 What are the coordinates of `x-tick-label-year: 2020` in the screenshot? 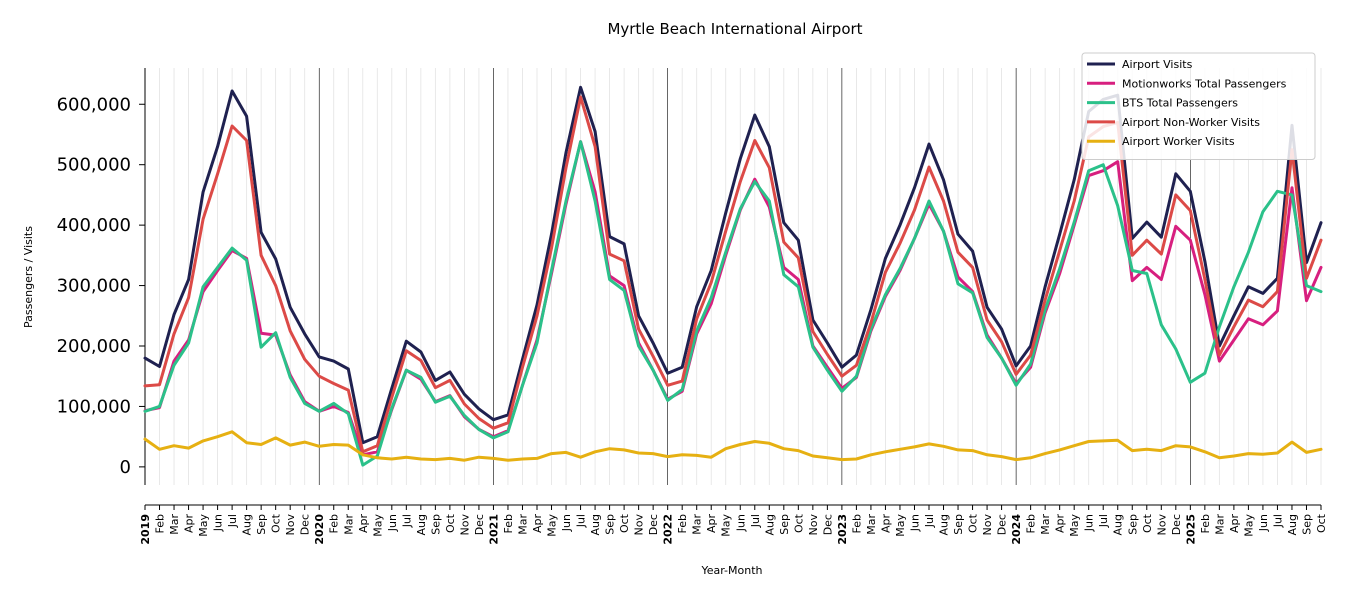 It's located at (319, 529).